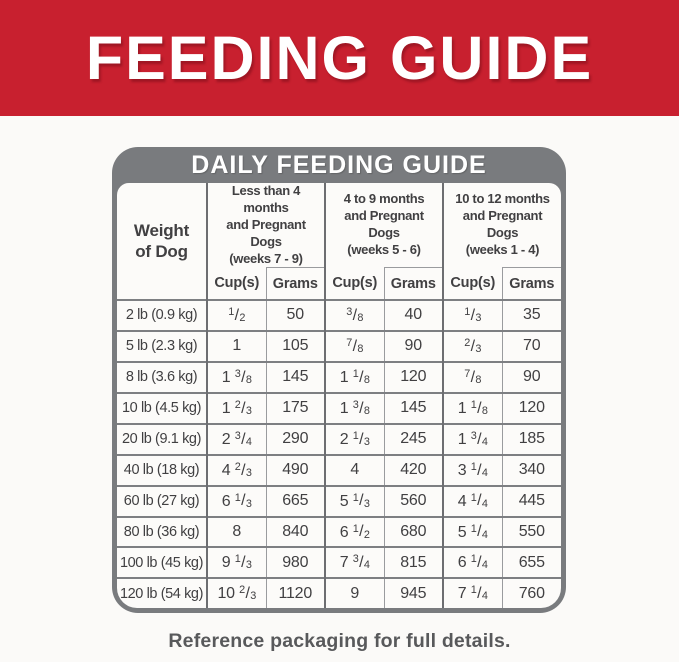 The image size is (679, 662). Describe the element at coordinates (295, 438) in the screenshot. I see `grams-cell: 290` at that location.